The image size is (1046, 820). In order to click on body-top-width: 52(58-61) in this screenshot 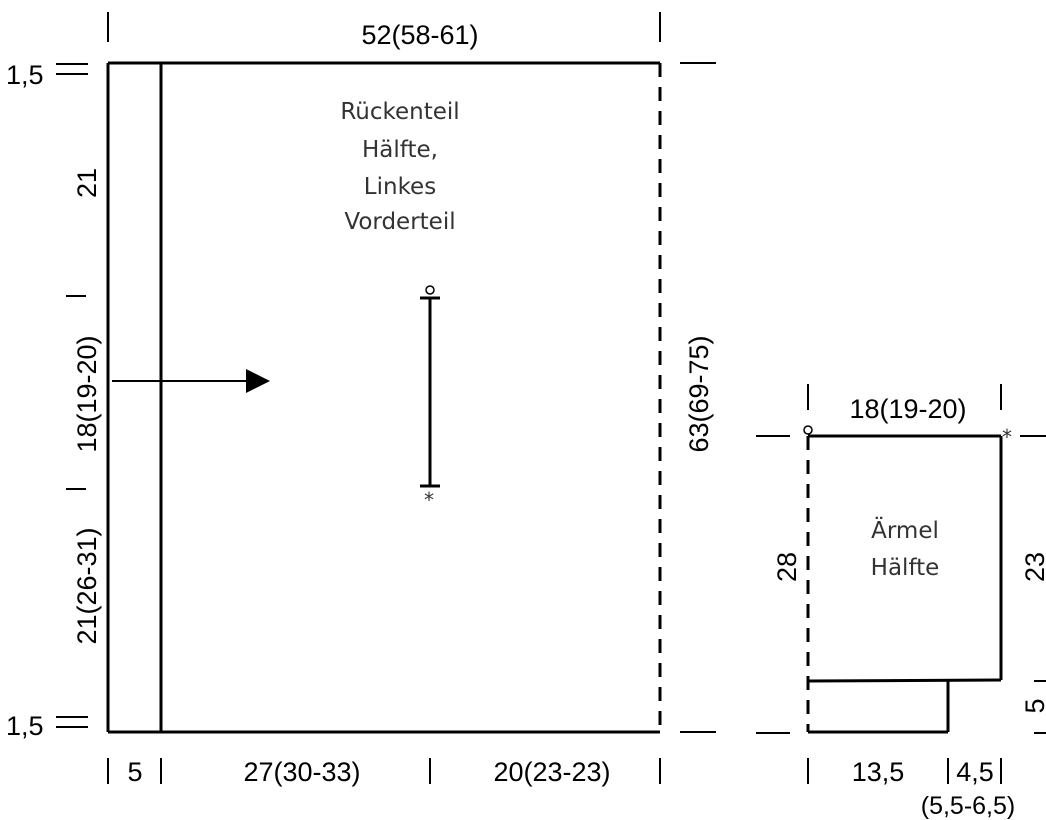, I will do `click(419, 35)`.